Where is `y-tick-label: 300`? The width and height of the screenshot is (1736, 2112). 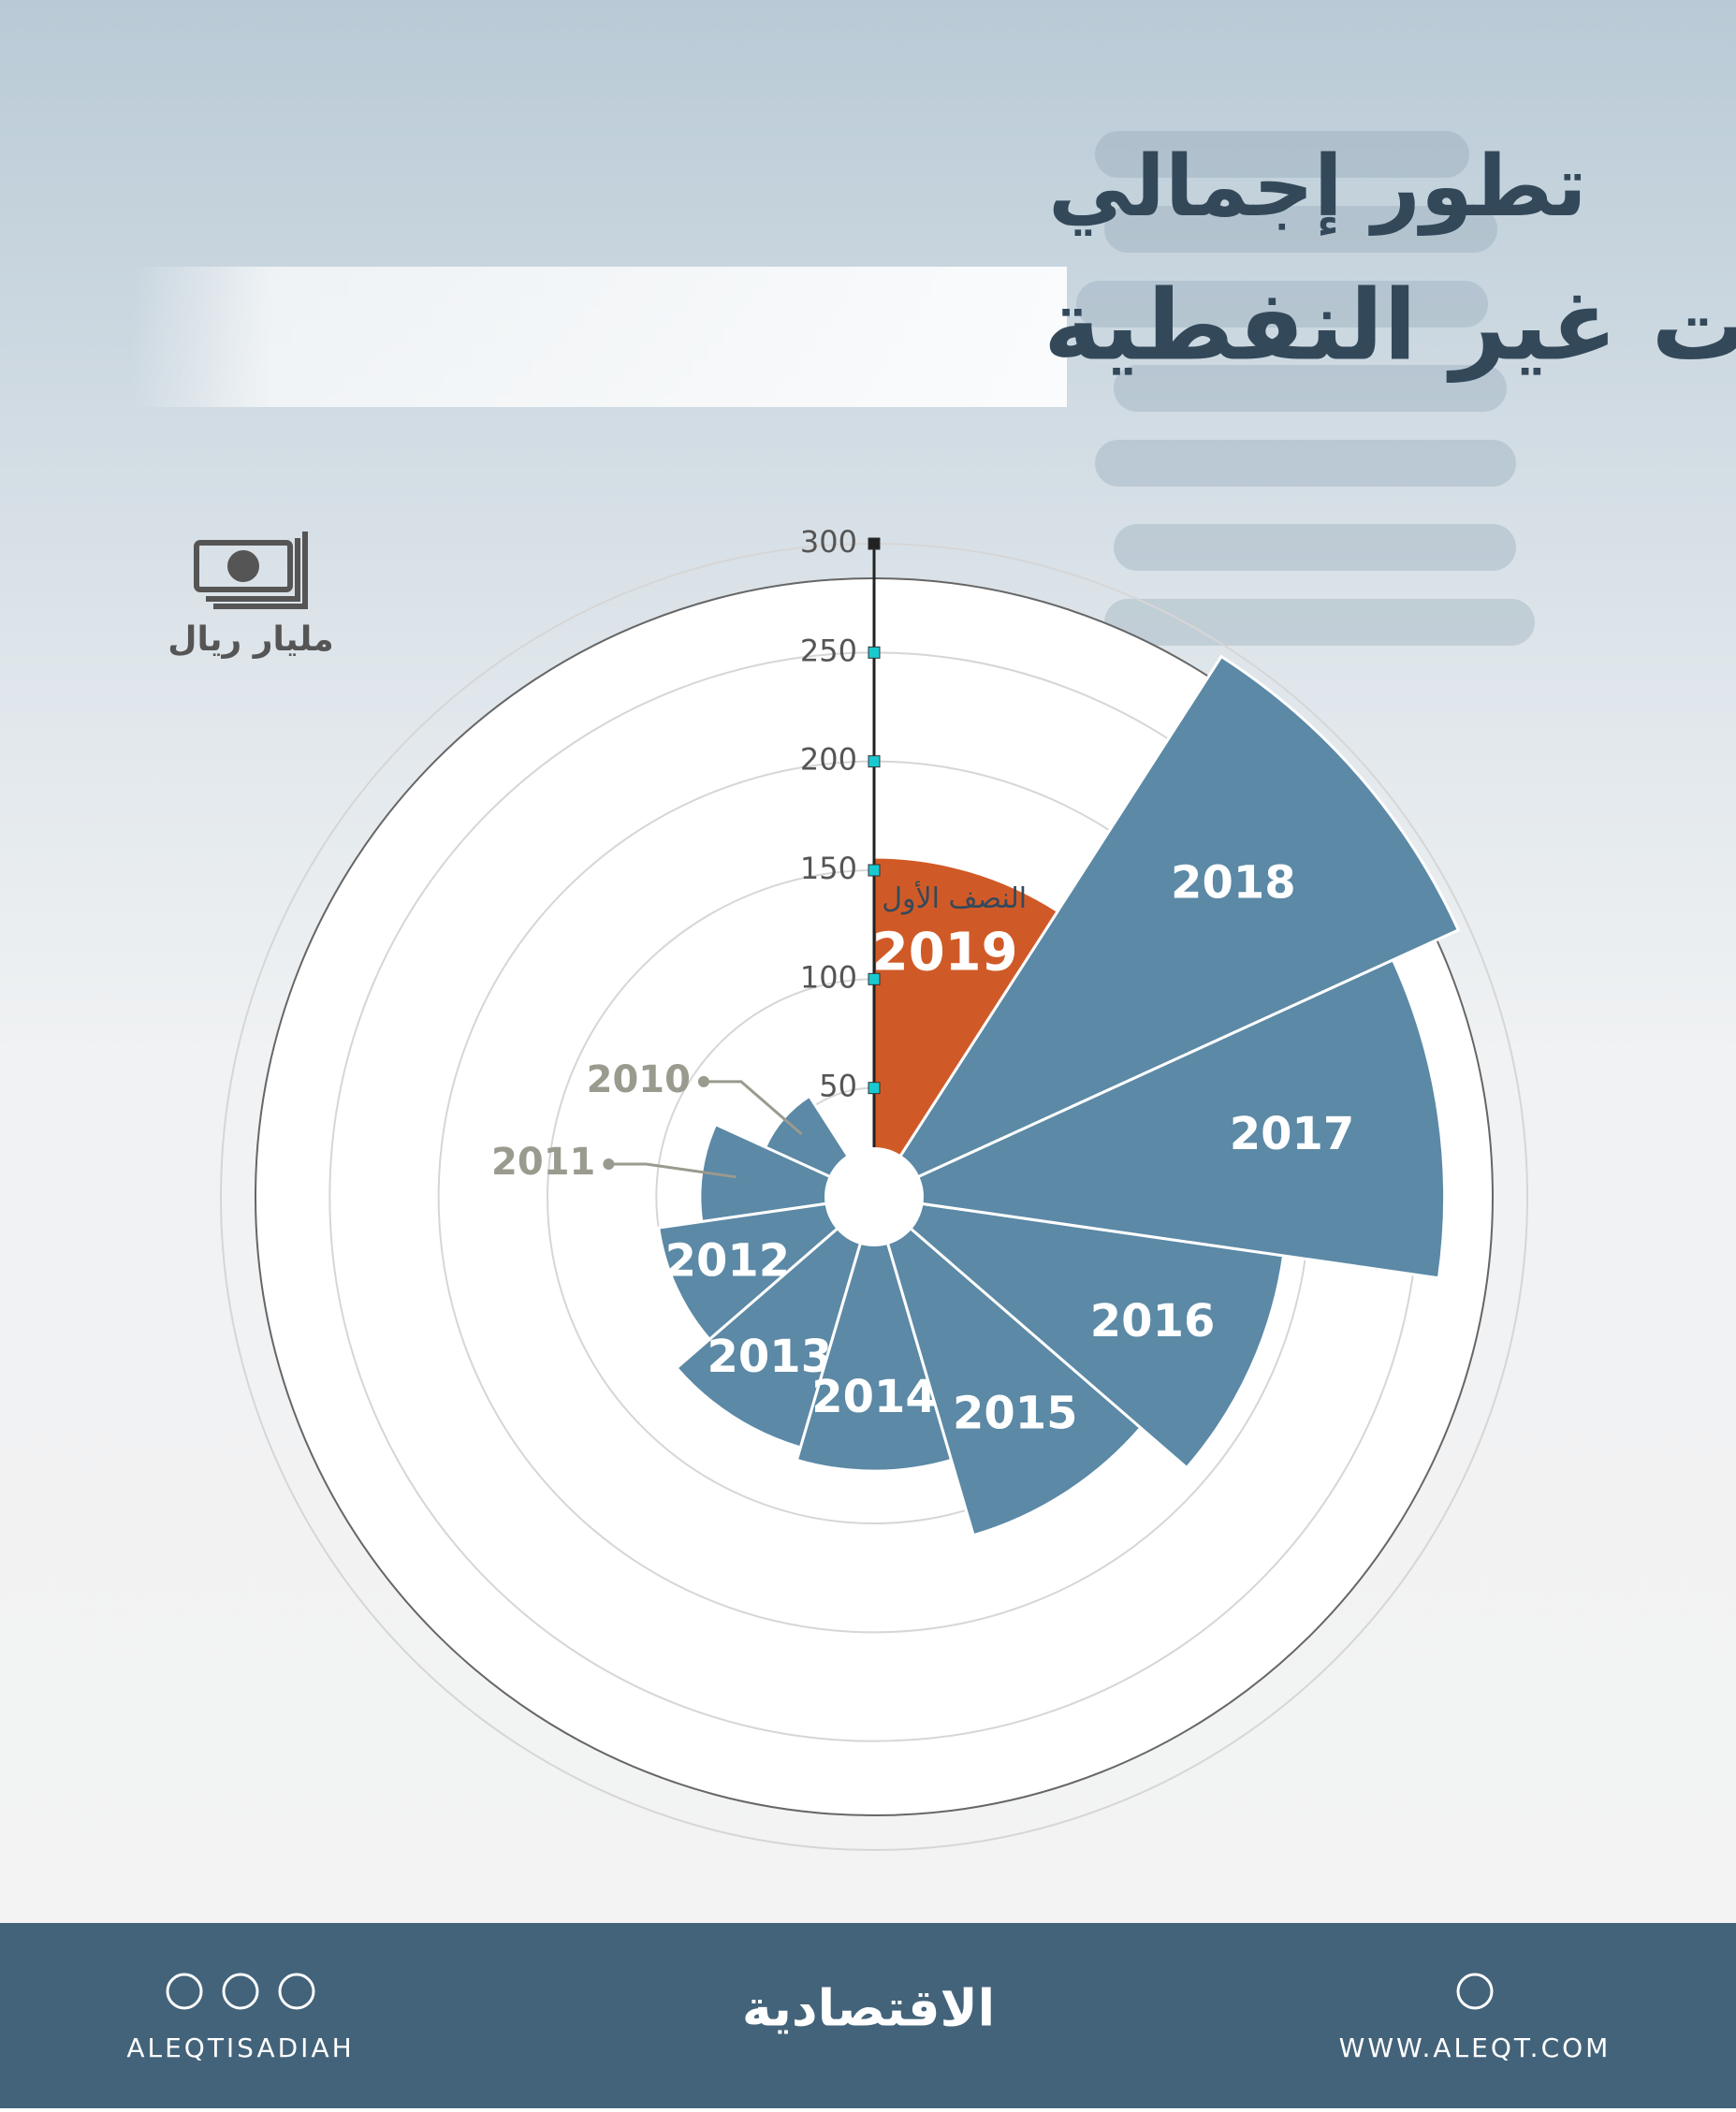
y-tick-label: 300 is located at coordinates (828, 542).